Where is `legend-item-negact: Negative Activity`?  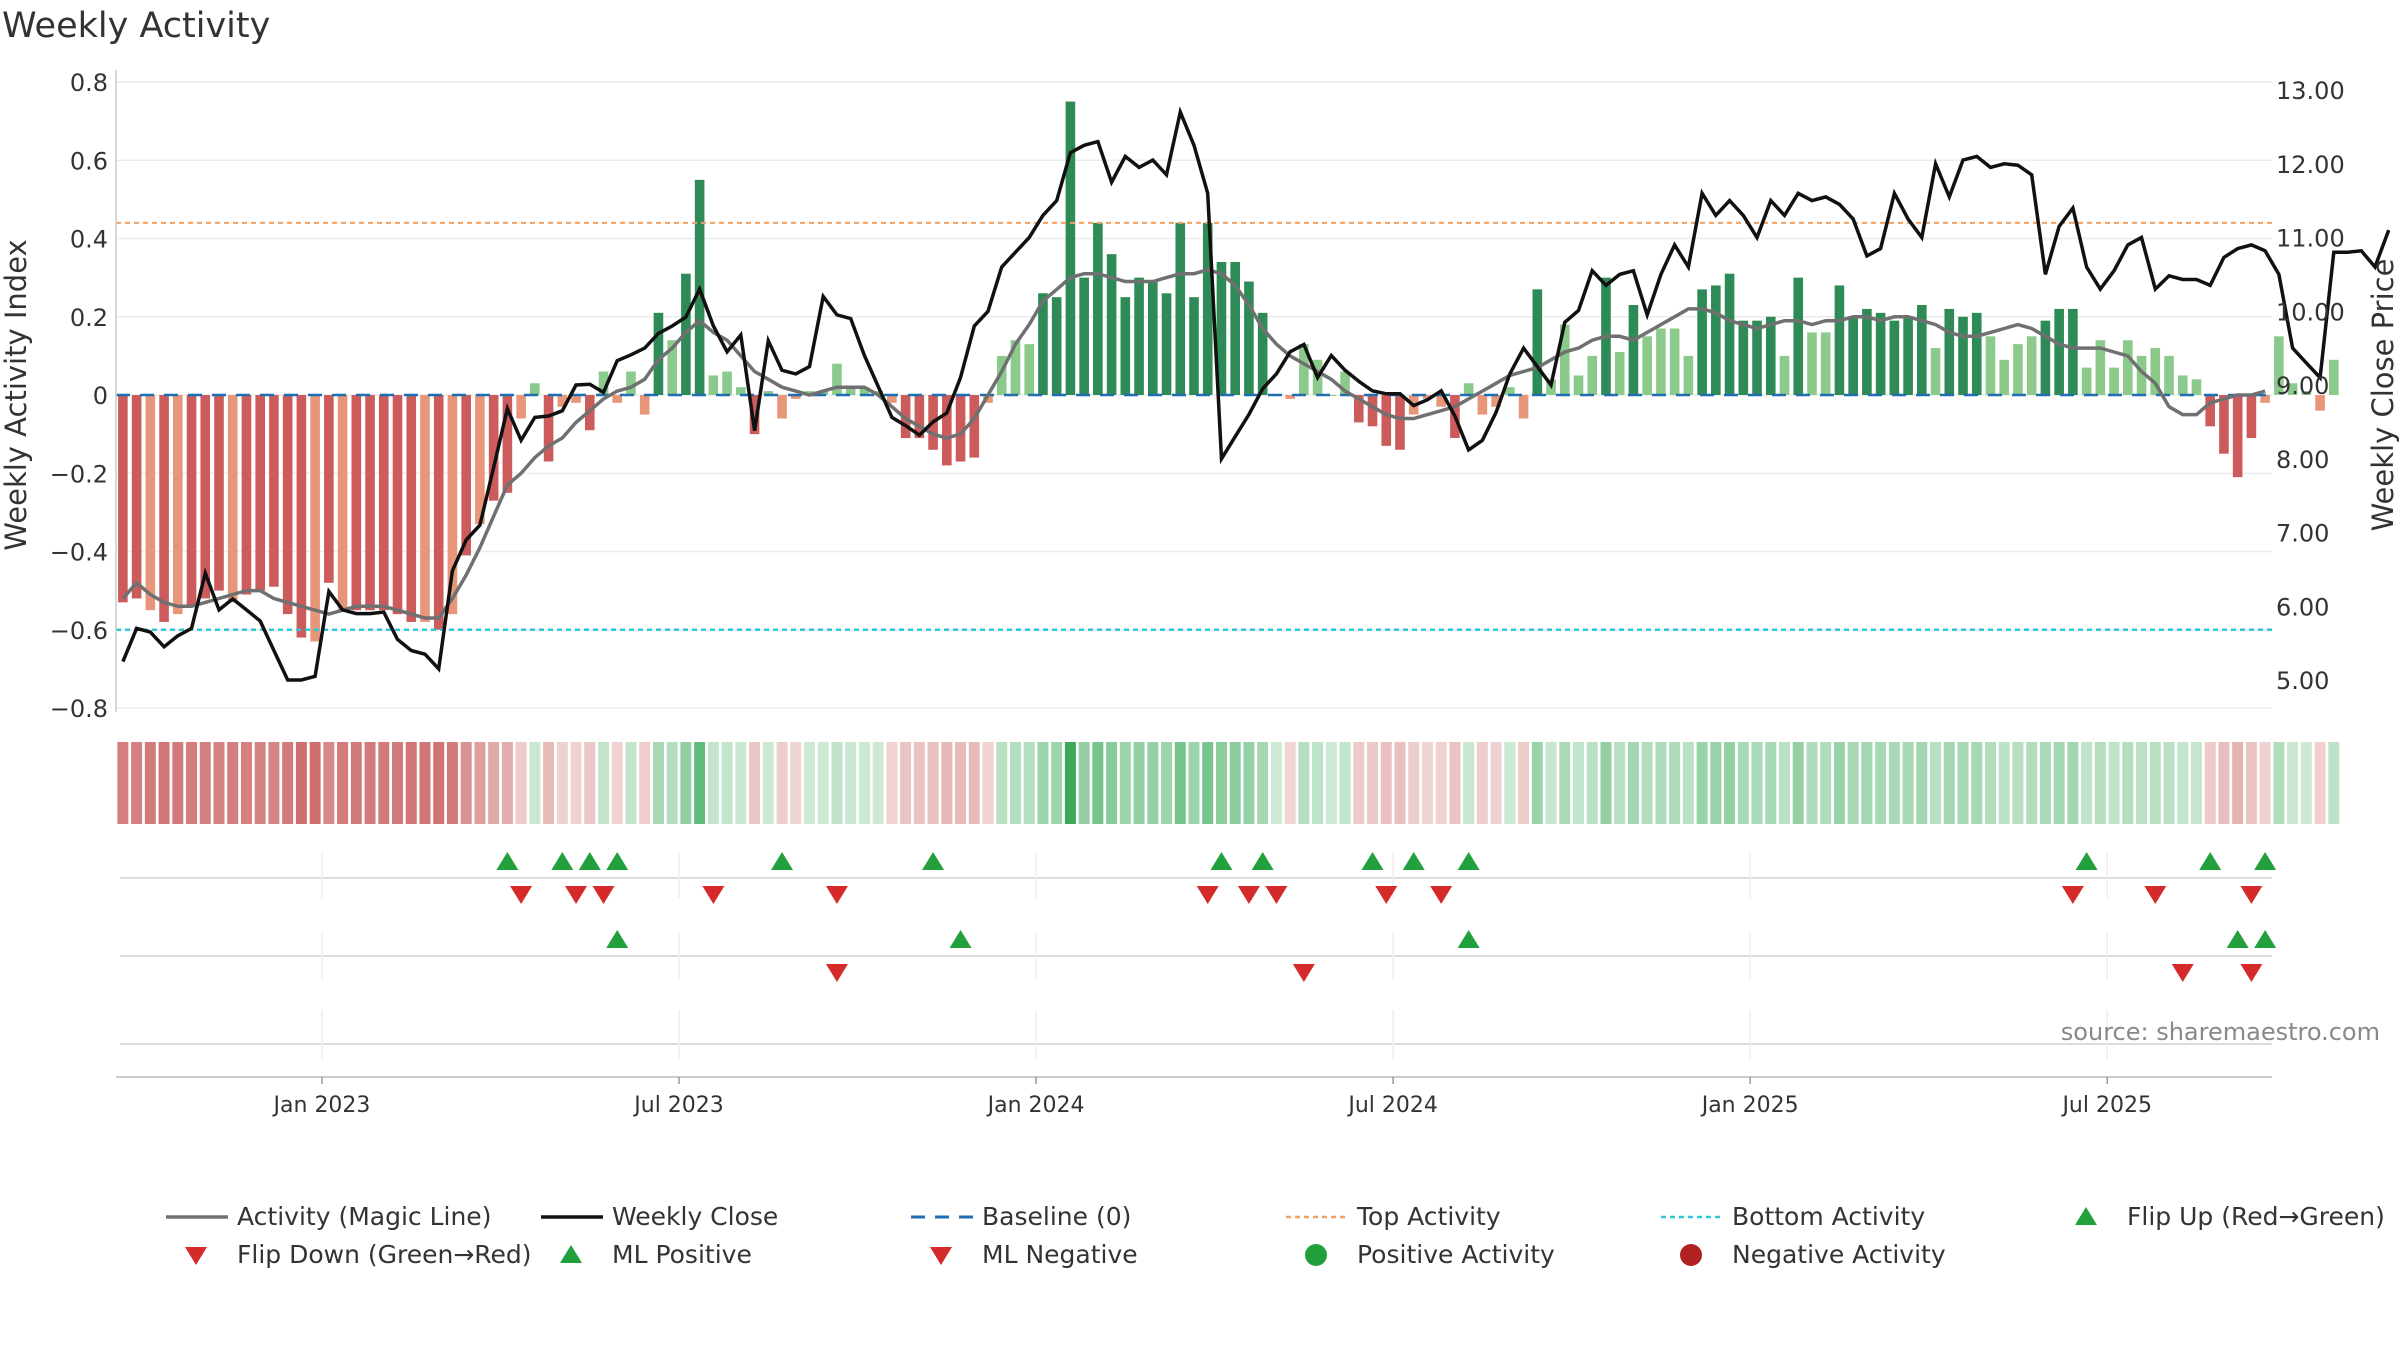 legend-item-negact: Negative Activity is located at coordinates (1813, 1254).